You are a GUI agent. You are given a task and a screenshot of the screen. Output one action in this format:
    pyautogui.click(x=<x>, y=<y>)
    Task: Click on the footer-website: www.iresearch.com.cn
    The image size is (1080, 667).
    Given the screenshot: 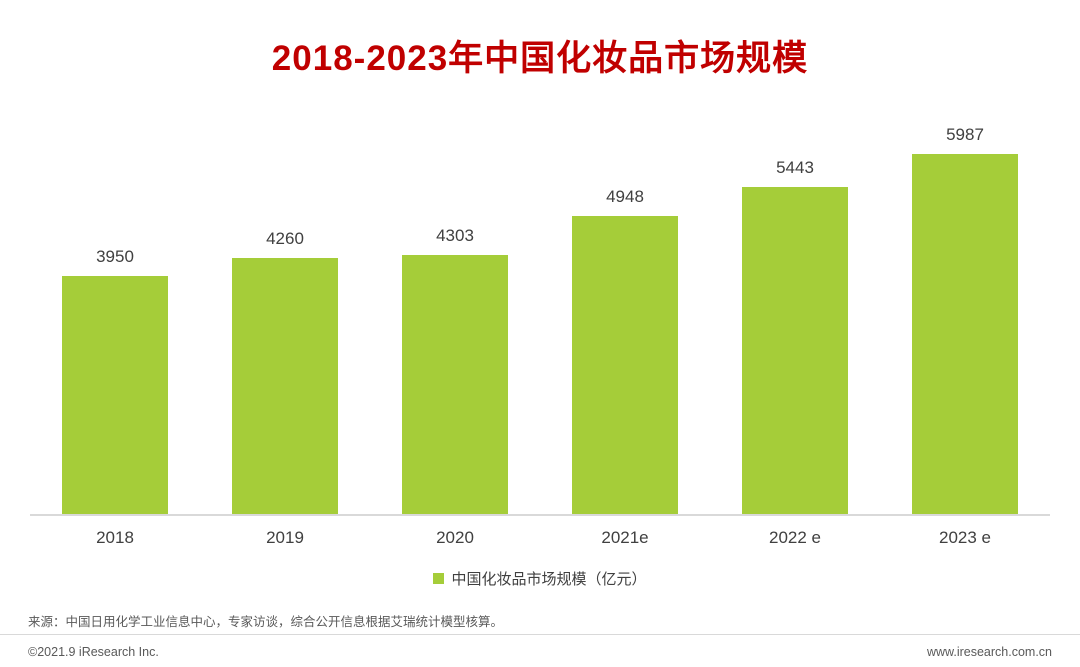 What is the action you would take?
    pyautogui.click(x=989, y=652)
    